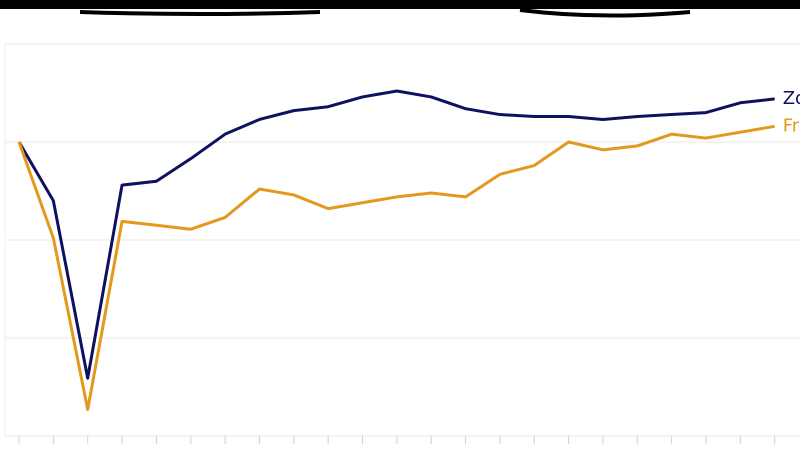  Describe the element at coordinates (400, 4) in the screenshot. I see `redaction-bar` at that location.